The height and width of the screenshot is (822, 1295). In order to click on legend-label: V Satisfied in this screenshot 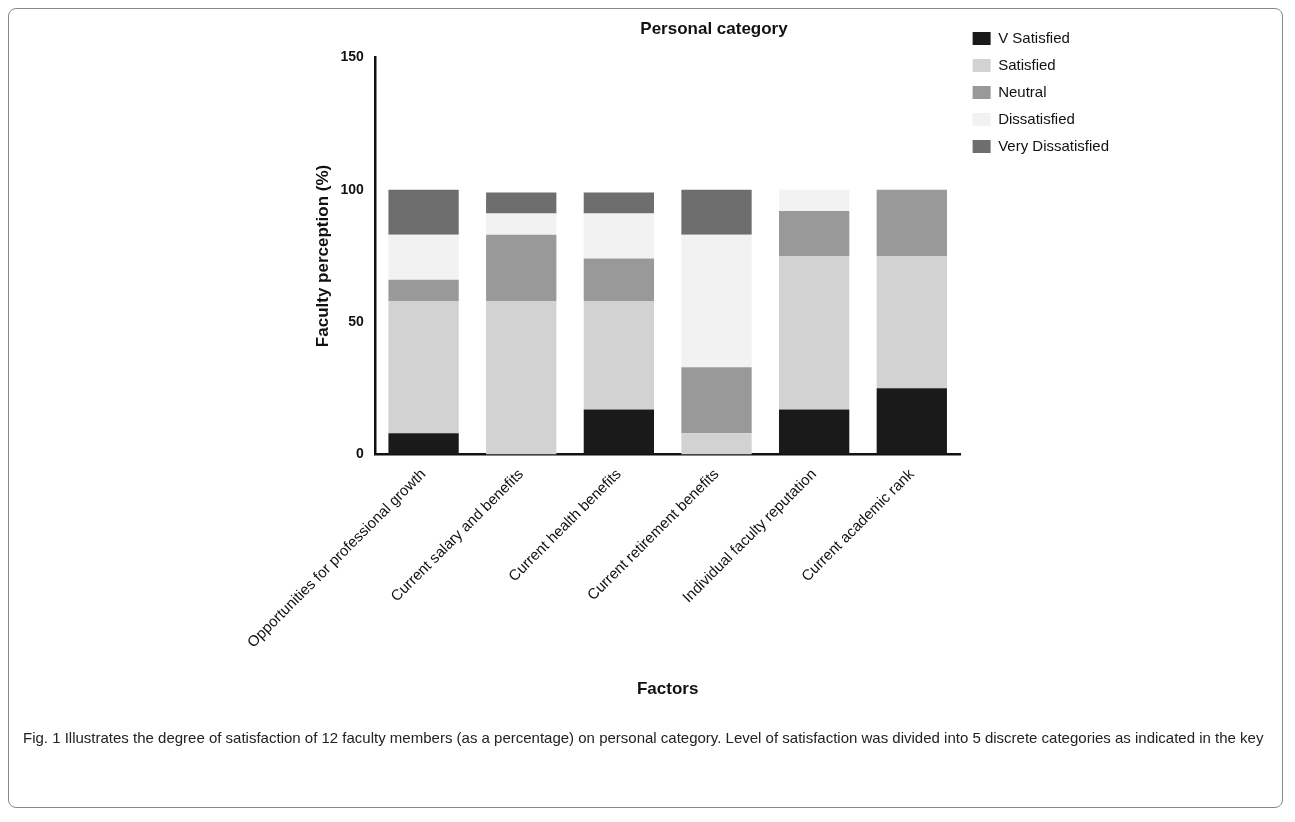, I will do `click(1034, 37)`.